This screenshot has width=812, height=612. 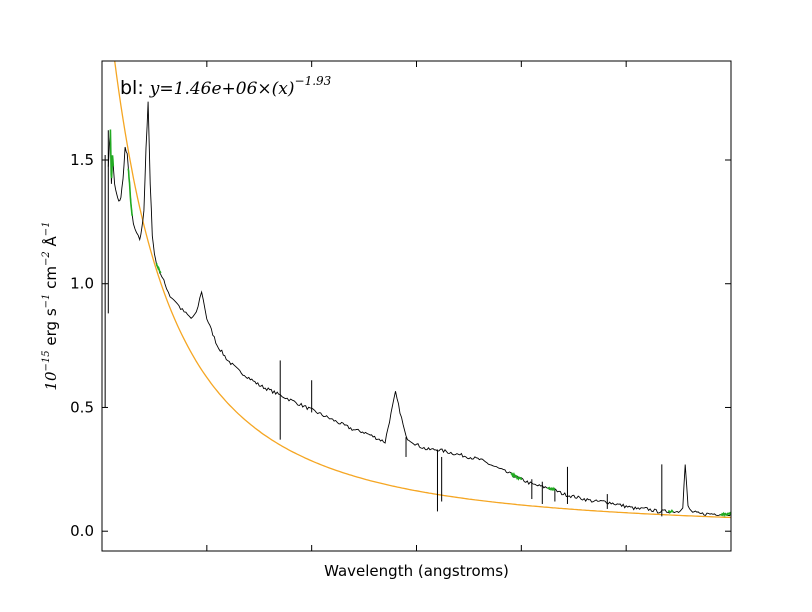 What do you see at coordinates (51, 280) in the screenshot?
I see `y-axis-label-mid2: cm` at bounding box center [51, 280].